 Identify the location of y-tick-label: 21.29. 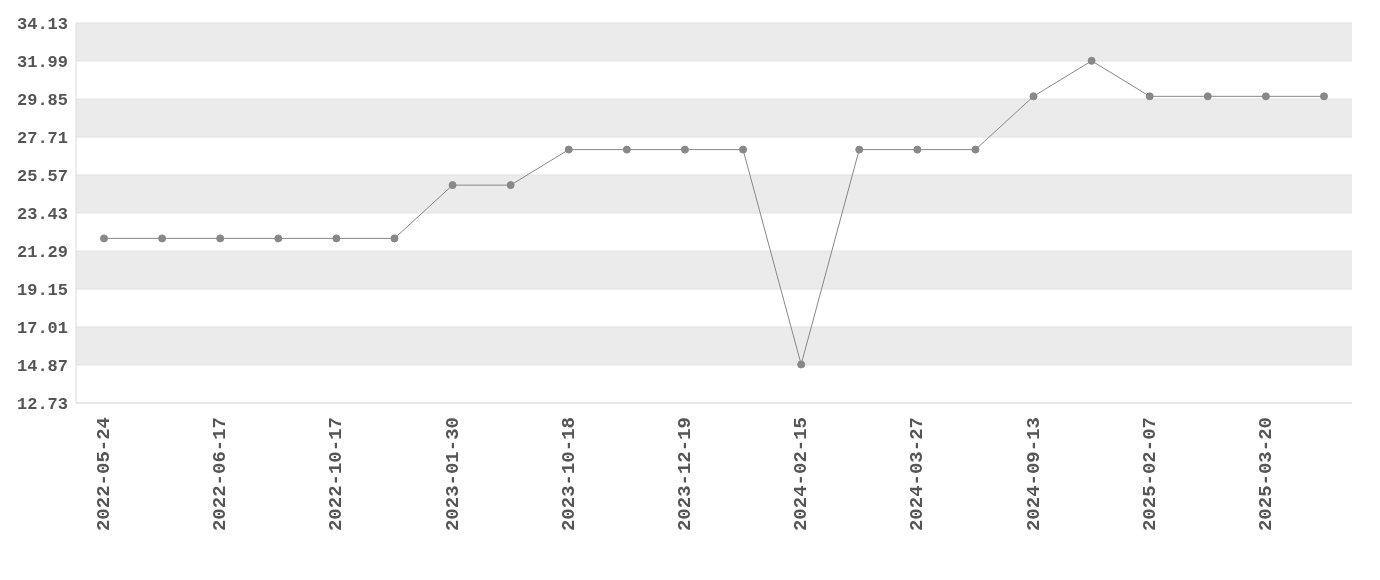
(42, 253).